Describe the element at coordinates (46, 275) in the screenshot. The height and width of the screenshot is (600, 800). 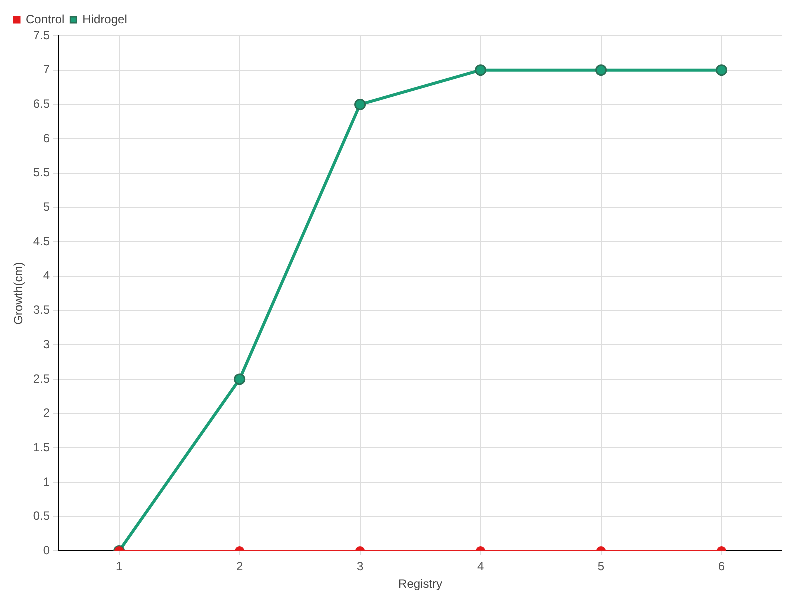
I see `y-tick-label: 4` at that location.